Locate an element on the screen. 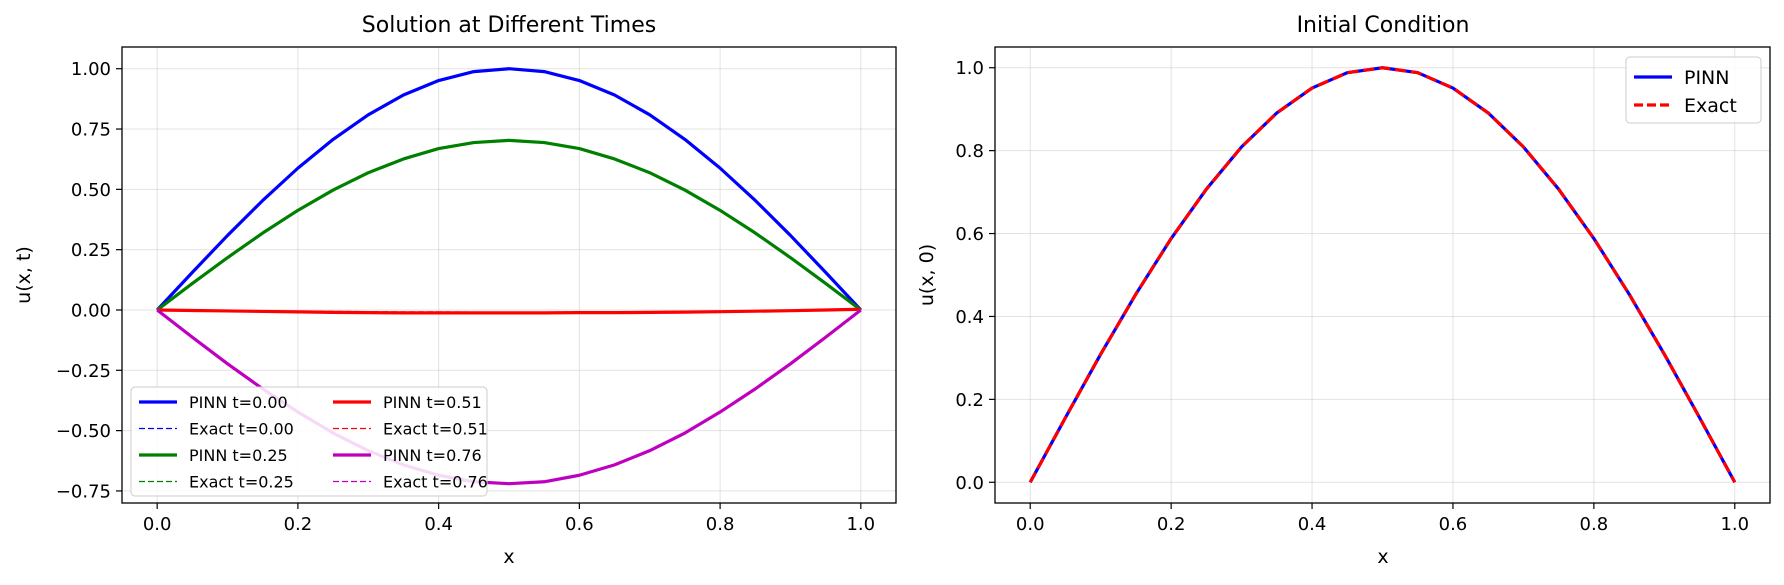 Image resolution: width=1784 pixels, height=585 pixels. legend-item: PINN t=0.25 is located at coordinates (213, 455).